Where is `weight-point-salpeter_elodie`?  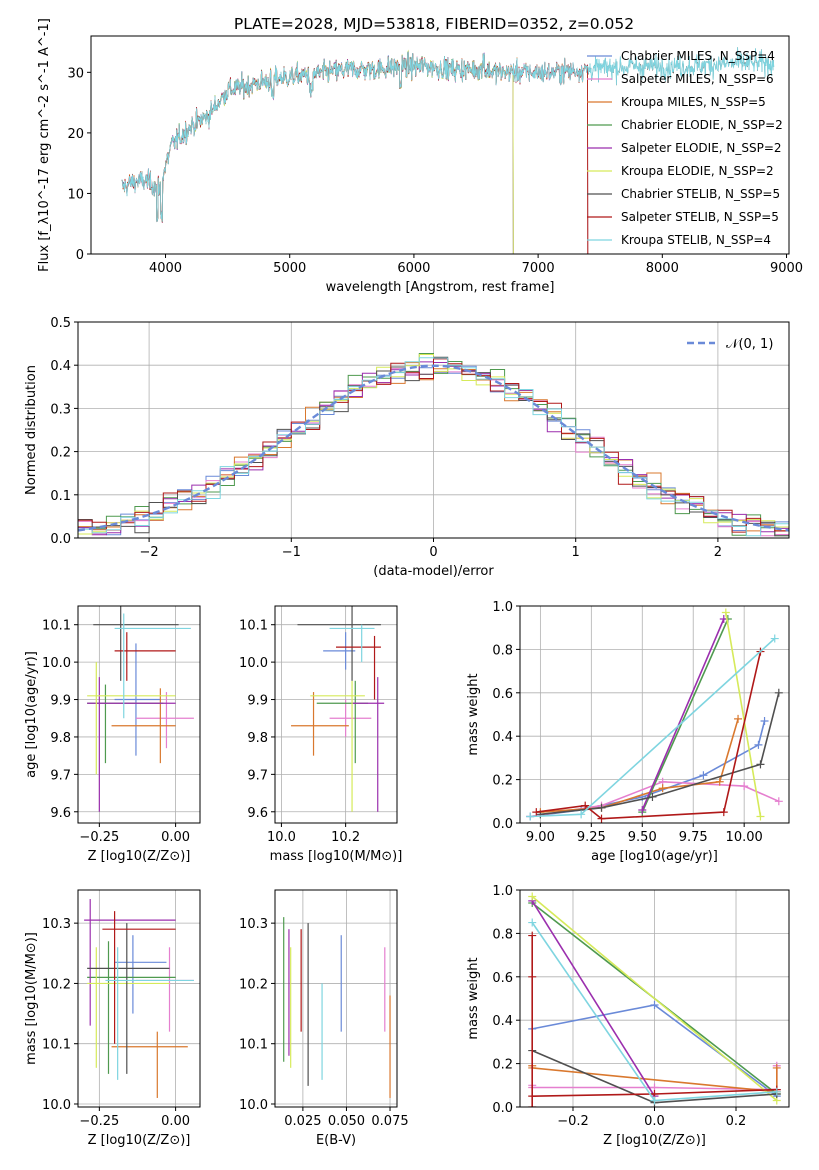
weight-point-salpeter_elodie is located at coordinates (642, 809).